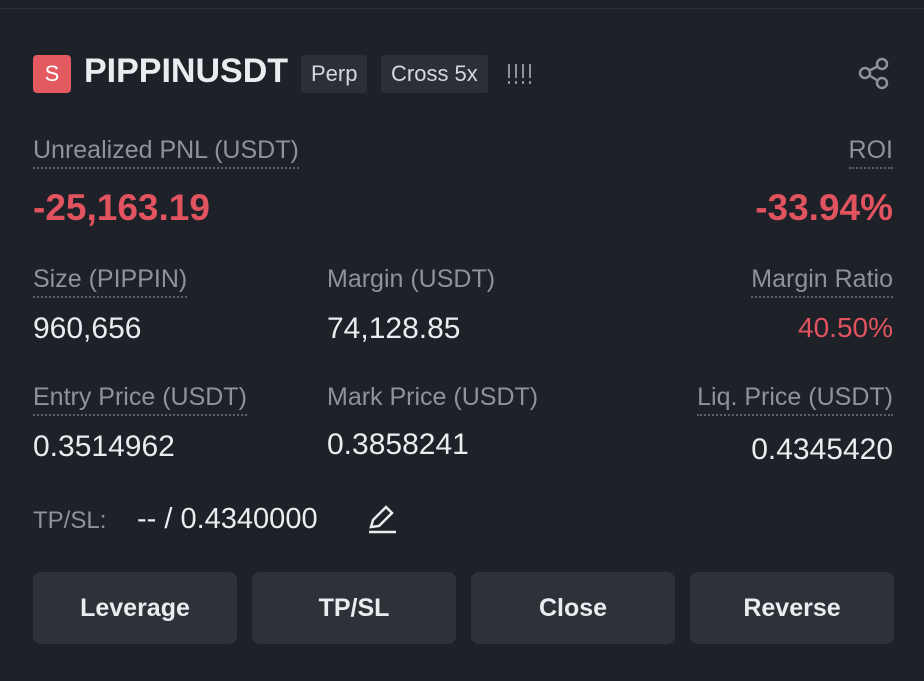 The height and width of the screenshot is (681, 924). What do you see at coordinates (52, 74) in the screenshot?
I see `coin-icon: S` at bounding box center [52, 74].